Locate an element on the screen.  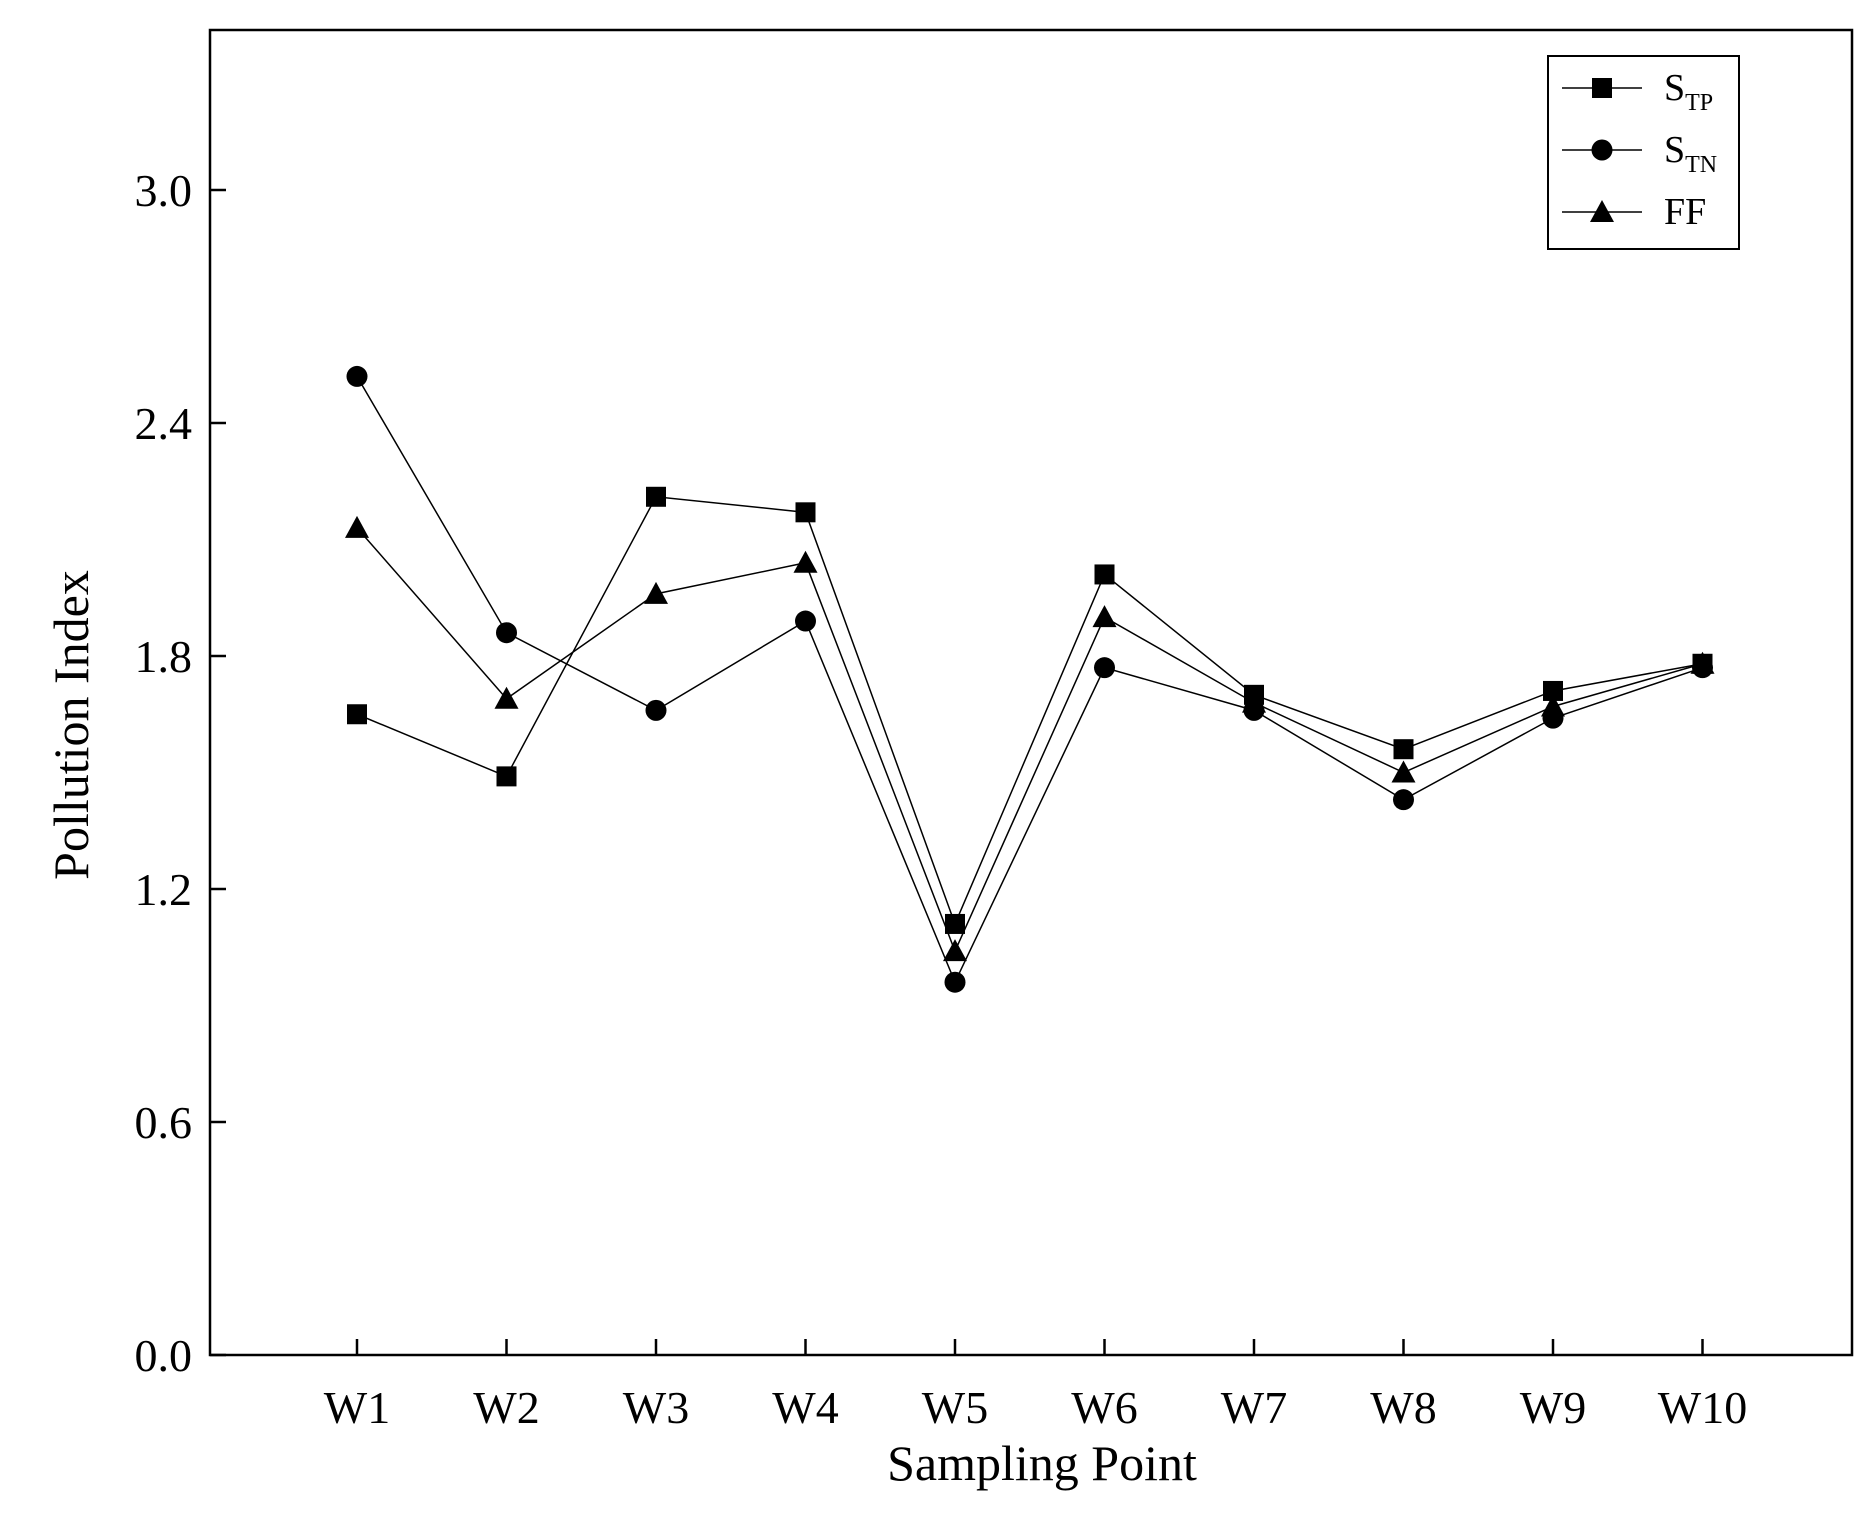
data-point-w7 is located at coordinates (1254, 701).